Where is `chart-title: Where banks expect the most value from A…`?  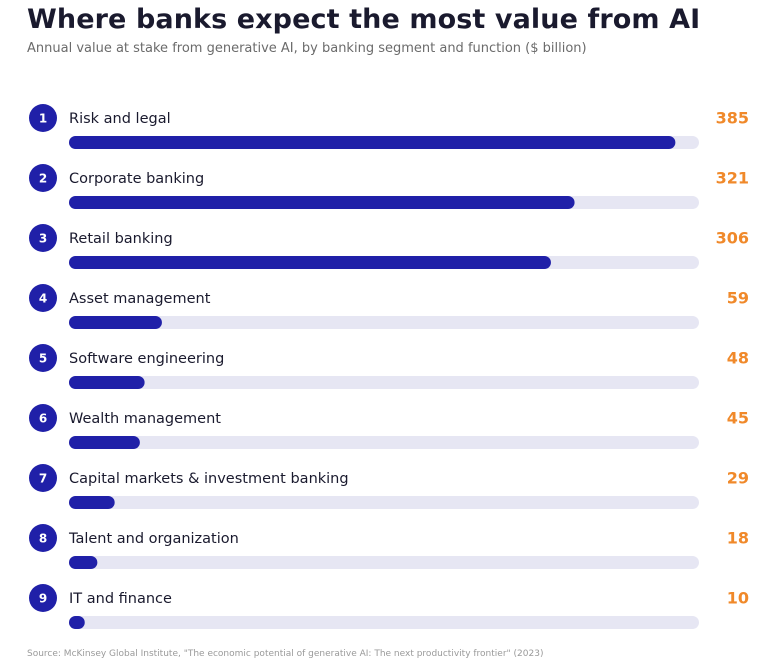 chart-title: Where banks expect the most value from A… is located at coordinates (364, 19).